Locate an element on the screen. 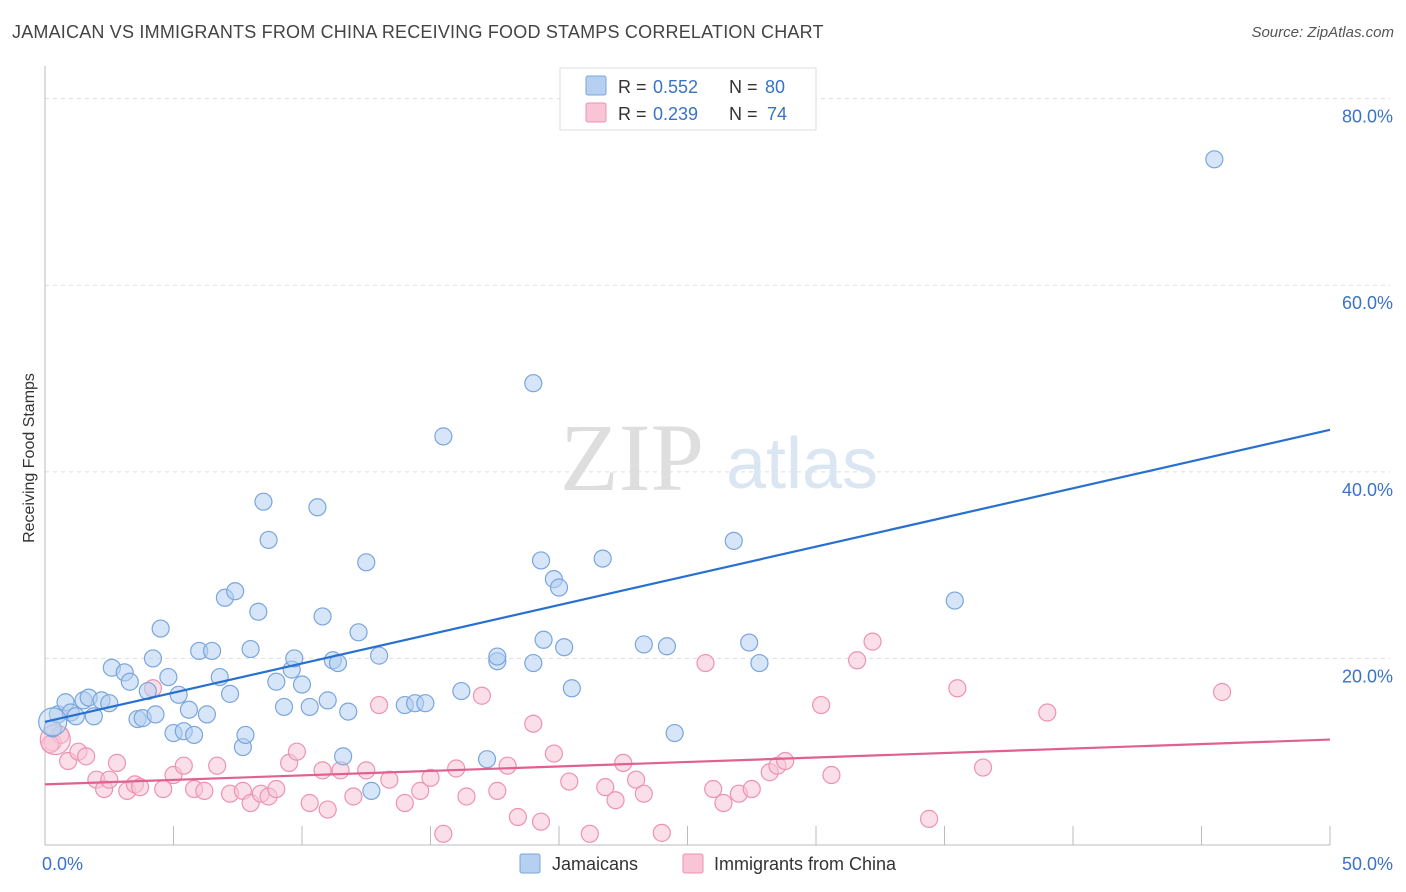 This screenshot has width=1406, height=892. legend-n-label-1: N = is located at coordinates (743, 87).